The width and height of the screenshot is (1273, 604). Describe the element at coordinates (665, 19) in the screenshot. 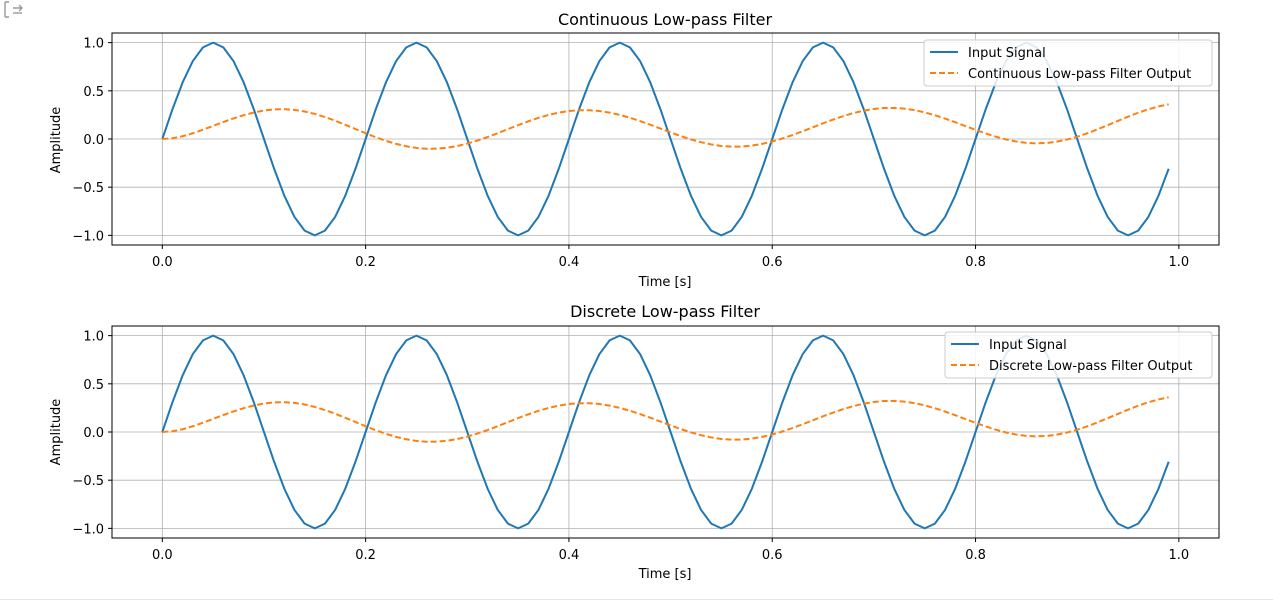

I see `chart-title: Continuous Low-pass Filter` at that location.